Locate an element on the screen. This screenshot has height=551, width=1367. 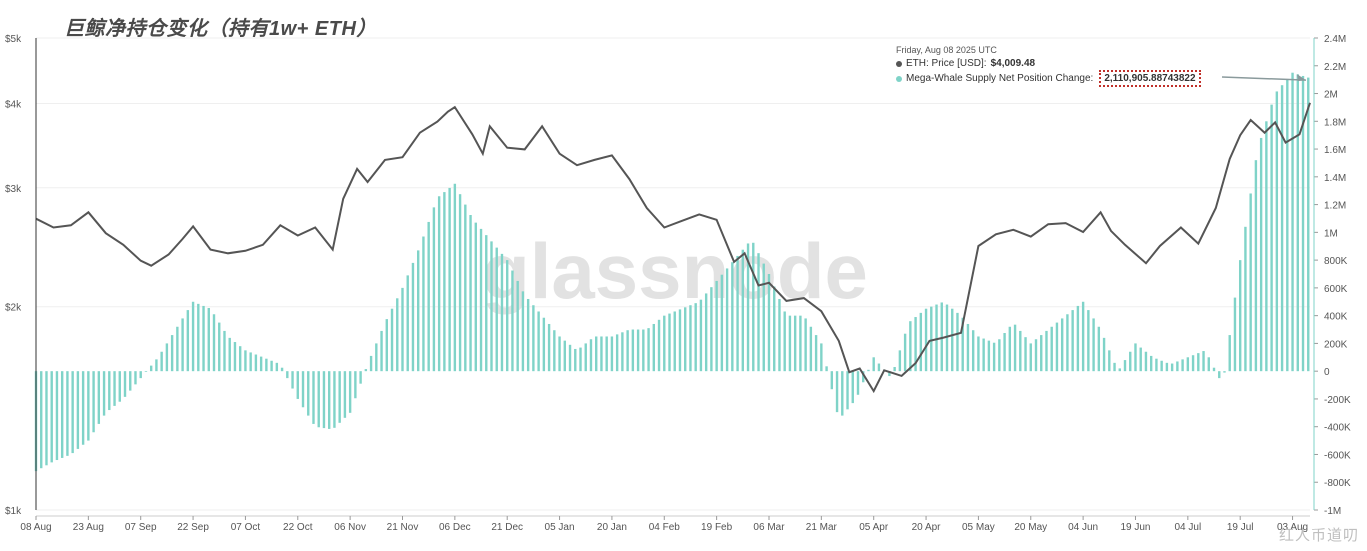
chart-watermark: glassnode is located at coordinates (675, 271).